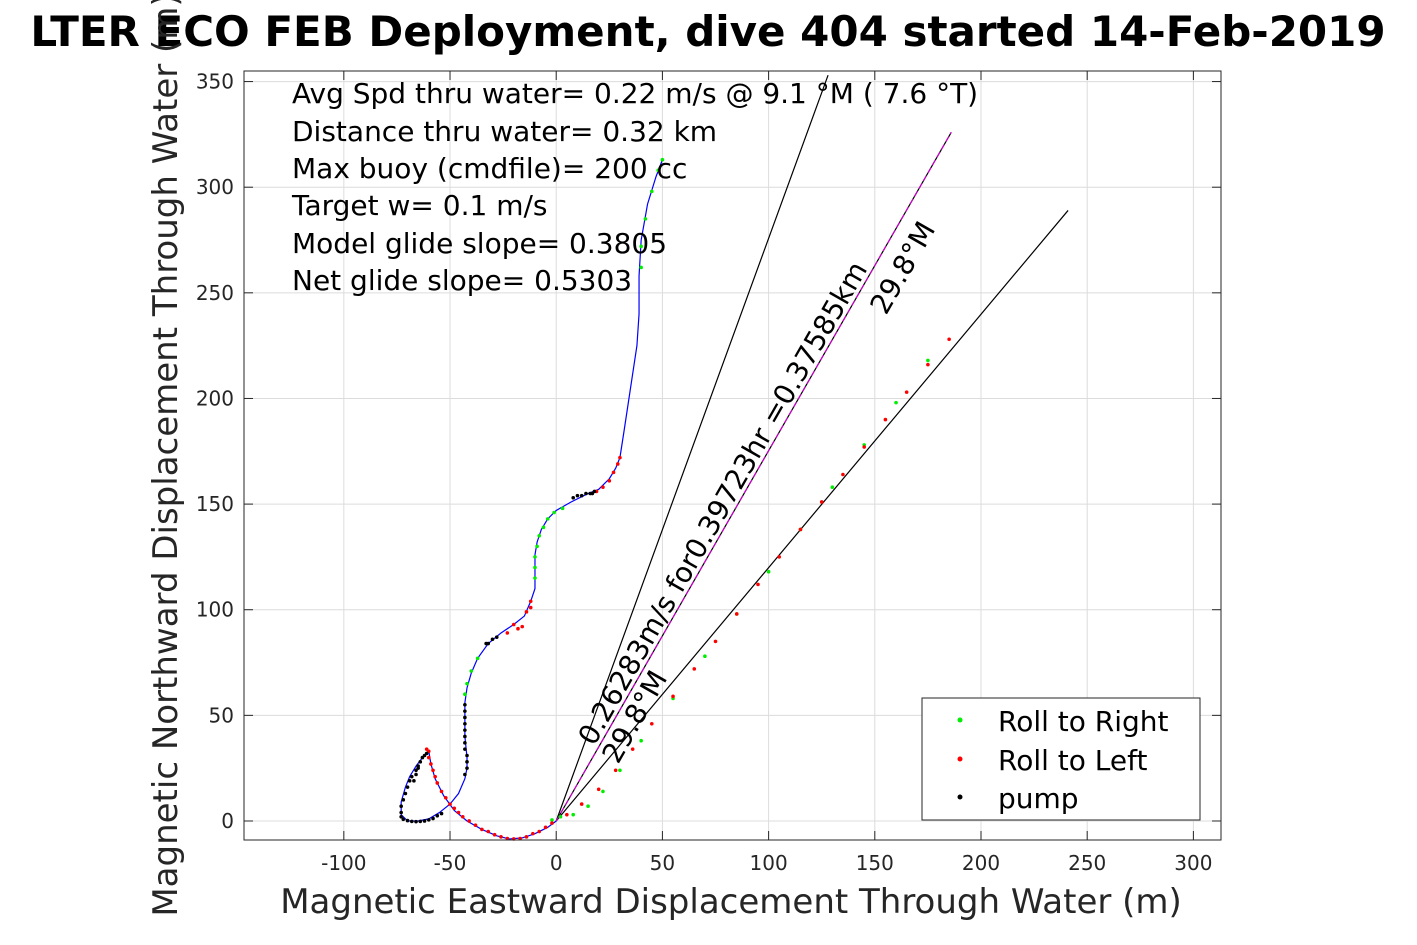  Describe the element at coordinates (215, 398) in the screenshot. I see `y-tick-label: 200` at that location.